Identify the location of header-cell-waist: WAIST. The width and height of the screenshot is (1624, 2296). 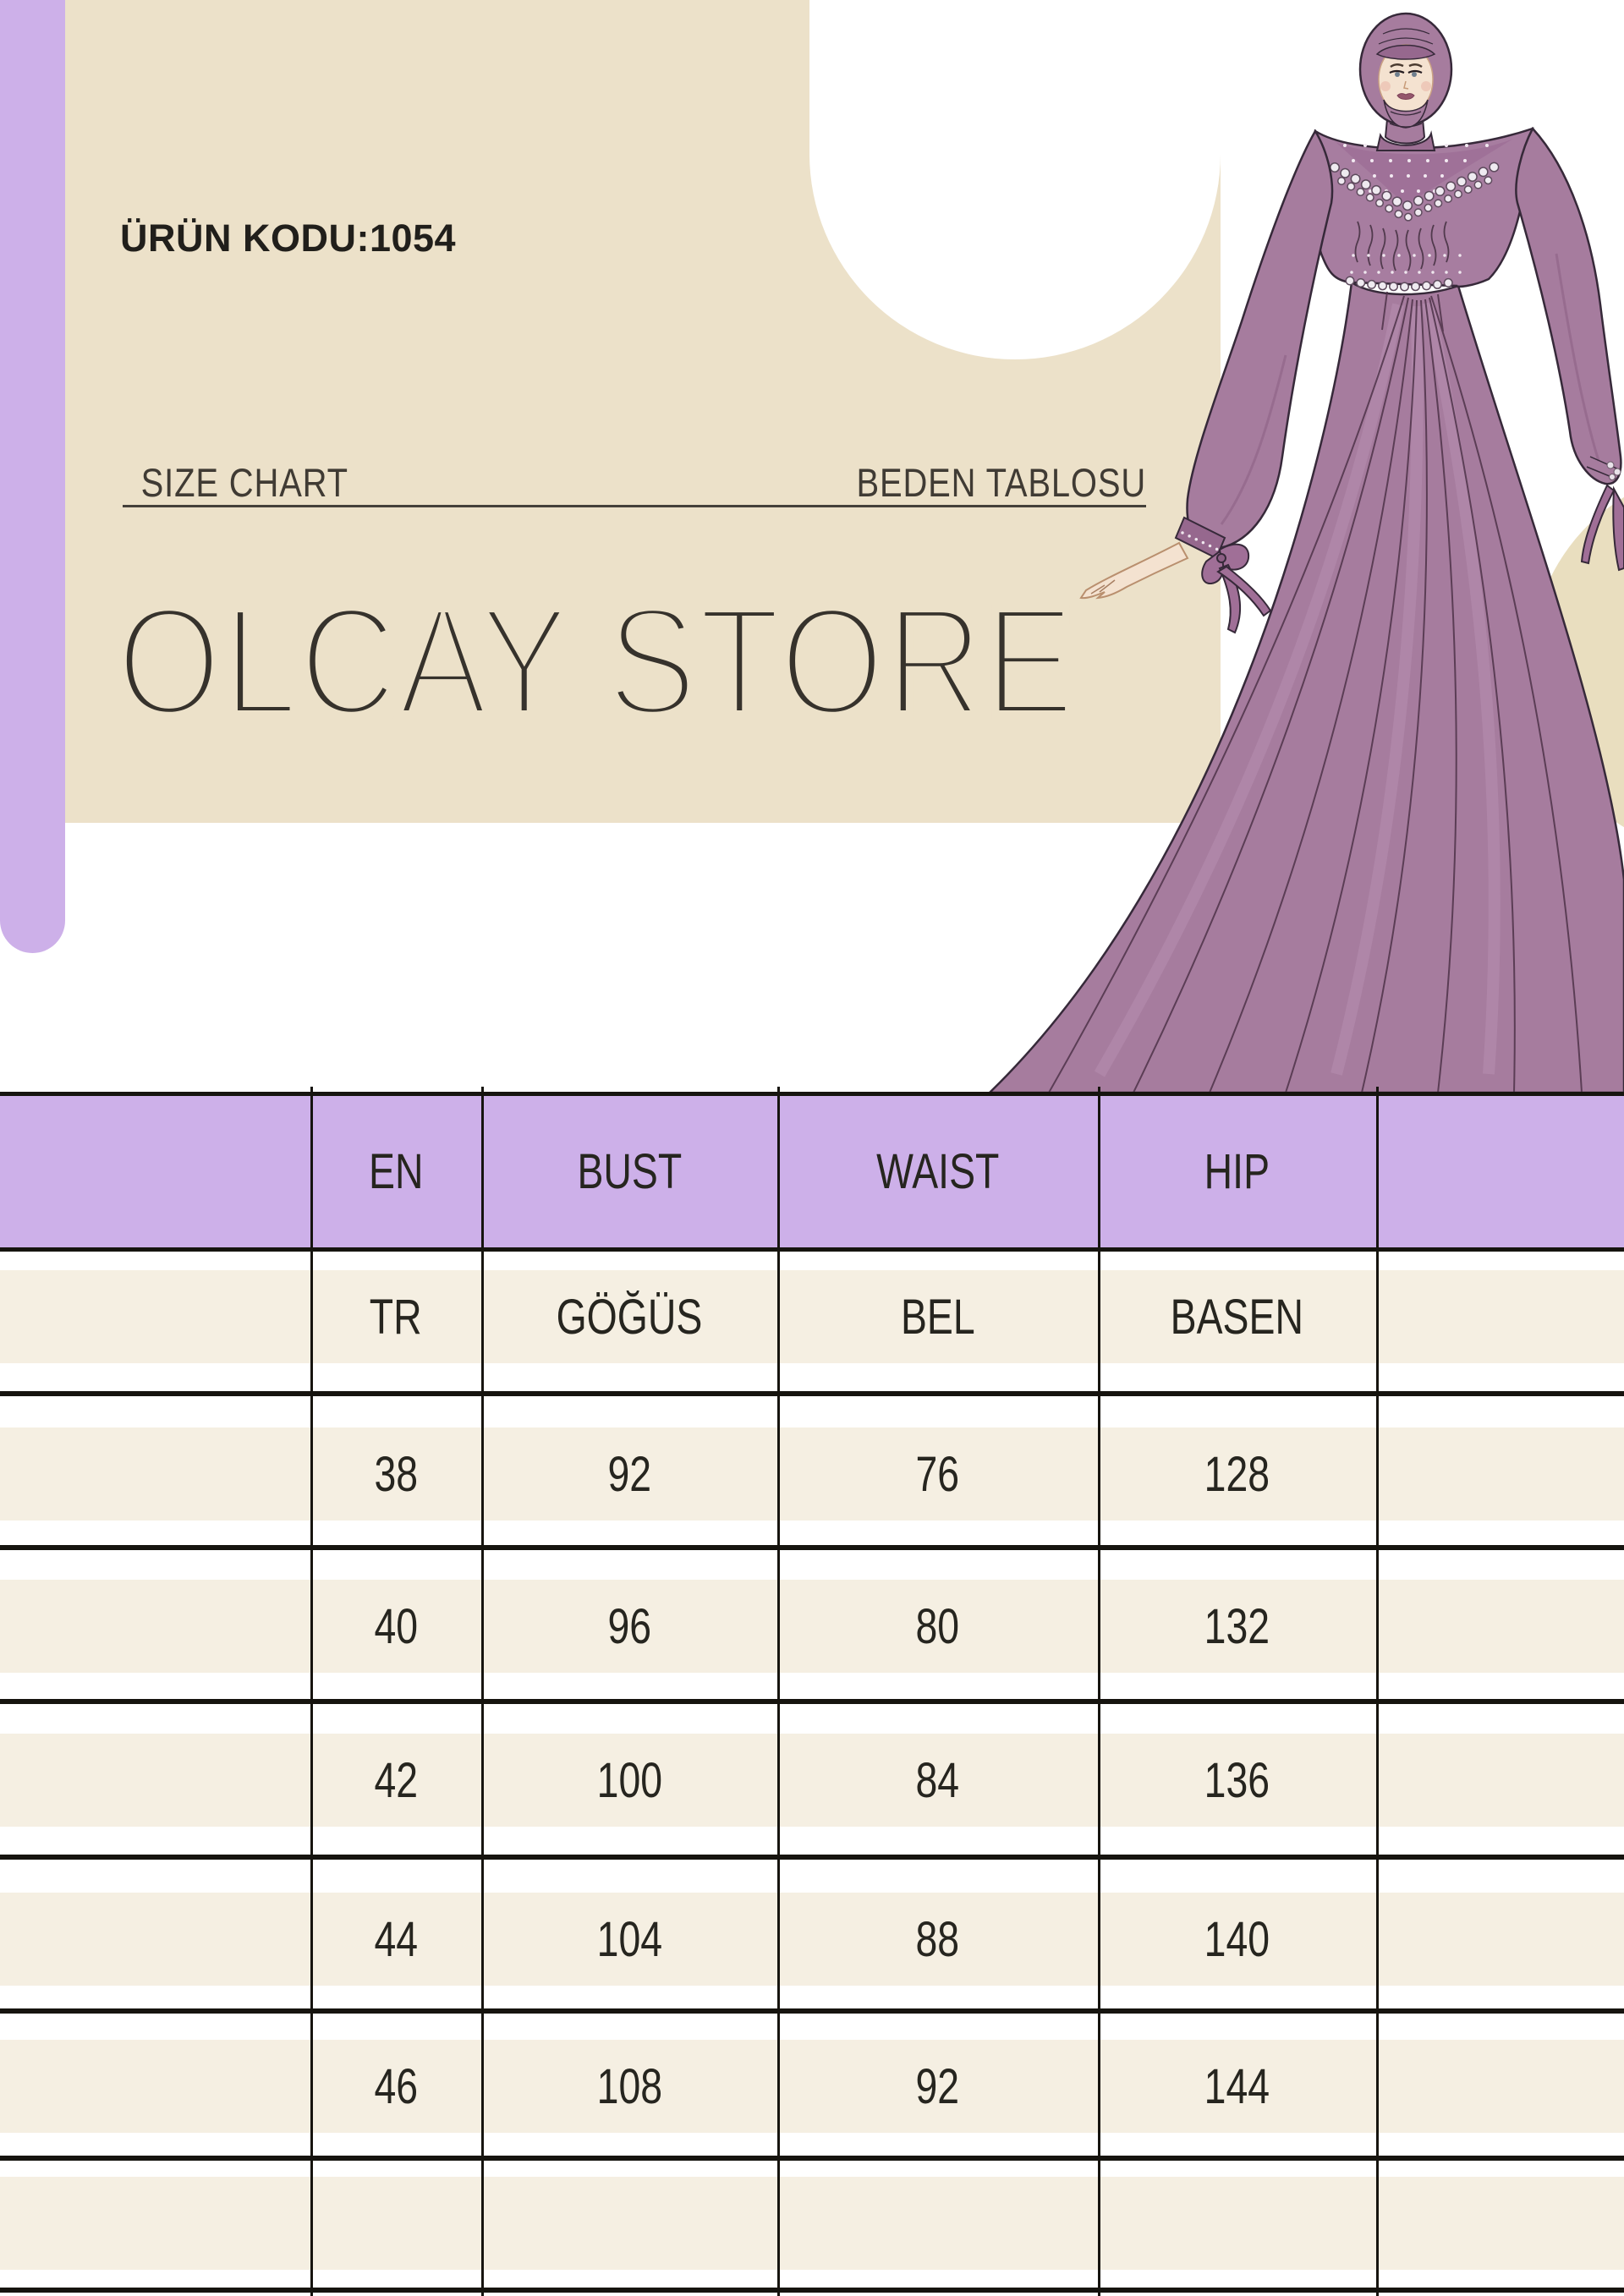
(938, 1171).